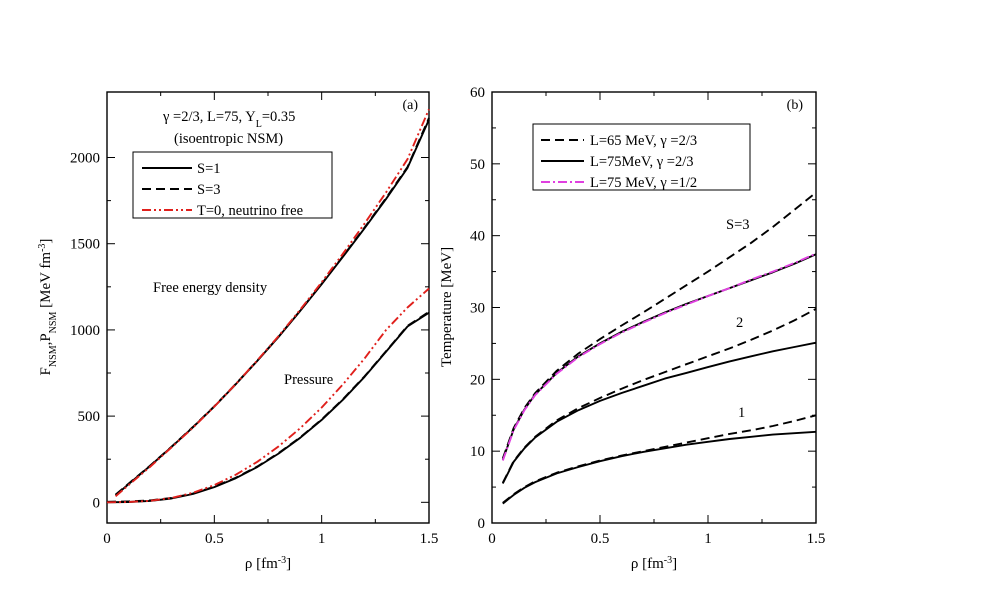 This screenshot has height=599, width=981. Describe the element at coordinates (682, 183) in the screenshot. I see `legend-label-suffix: =1/2` at that location.